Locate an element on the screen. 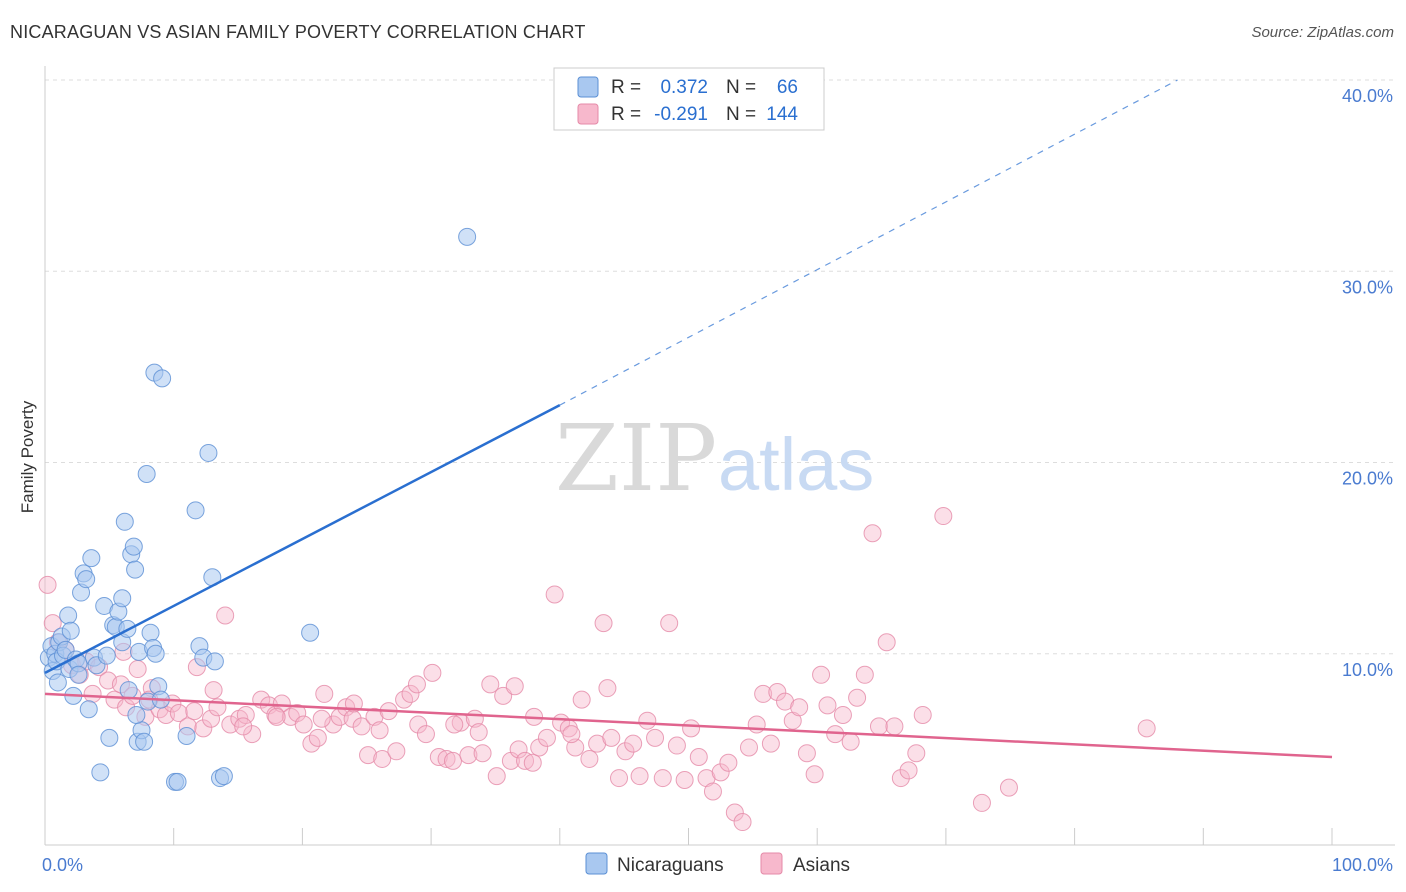  y-axis-label: Family Poverty is located at coordinates (27, 456).